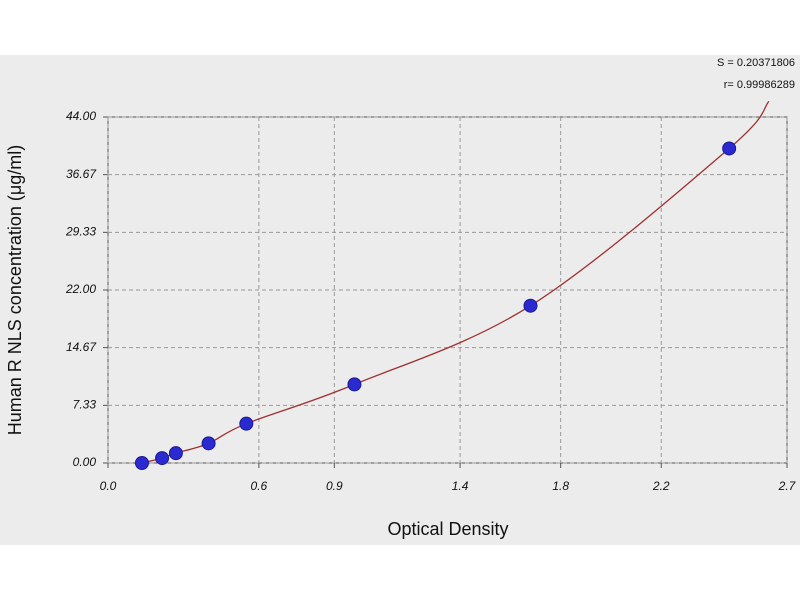 This screenshot has height=605, width=800. Describe the element at coordinates (560, 486) in the screenshot. I see `x-tick-label: 1.8` at that location.